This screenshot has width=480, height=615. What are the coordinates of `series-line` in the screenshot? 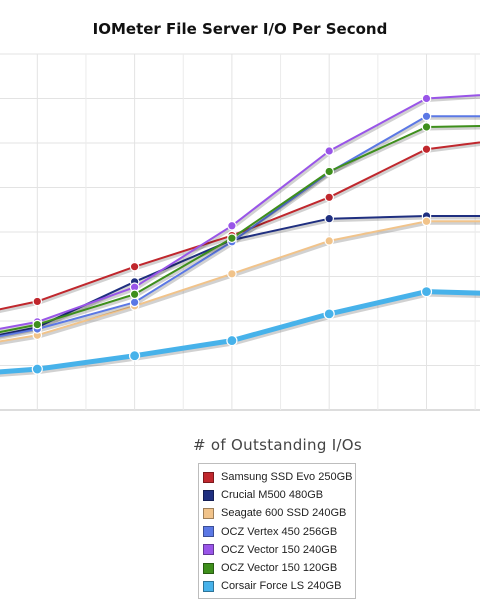 It's located at (240, 332).